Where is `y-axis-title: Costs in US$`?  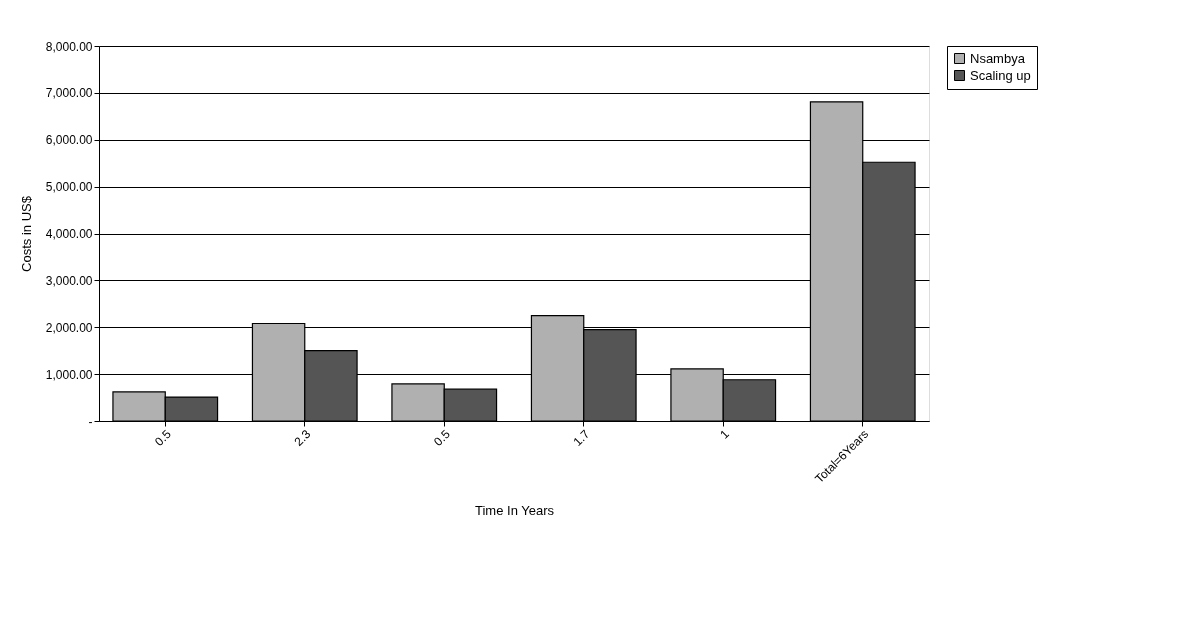
y-axis-title: Costs in US$ is located at coordinates (26, 233).